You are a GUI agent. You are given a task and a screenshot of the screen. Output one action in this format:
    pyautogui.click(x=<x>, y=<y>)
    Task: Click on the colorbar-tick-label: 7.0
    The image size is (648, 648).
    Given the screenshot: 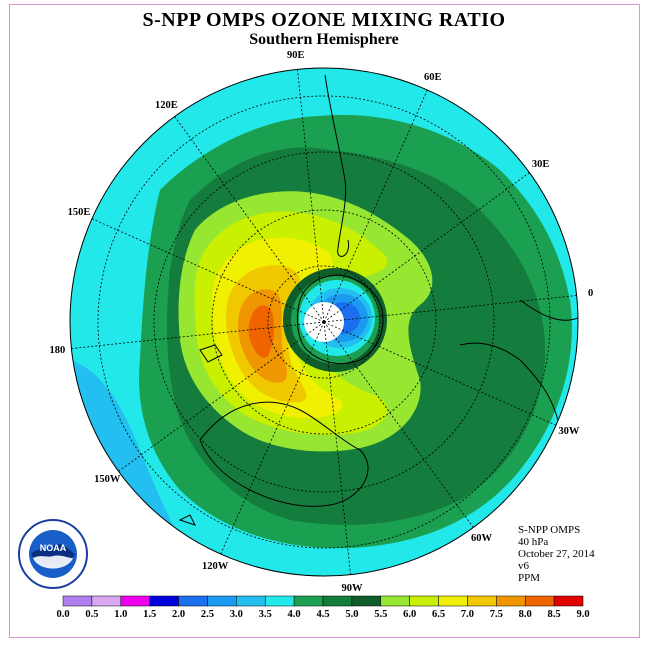 What is the action you would take?
    pyautogui.click(x=467, y=614)
    